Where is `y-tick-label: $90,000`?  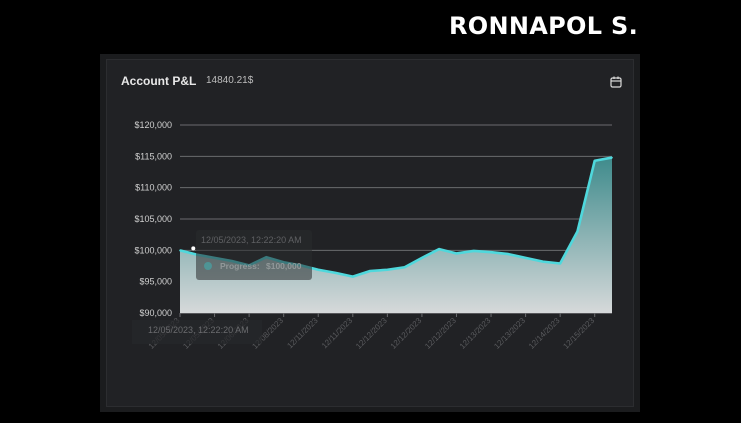 y-tick-label: $90,000 is located at coordinates (155, 313).